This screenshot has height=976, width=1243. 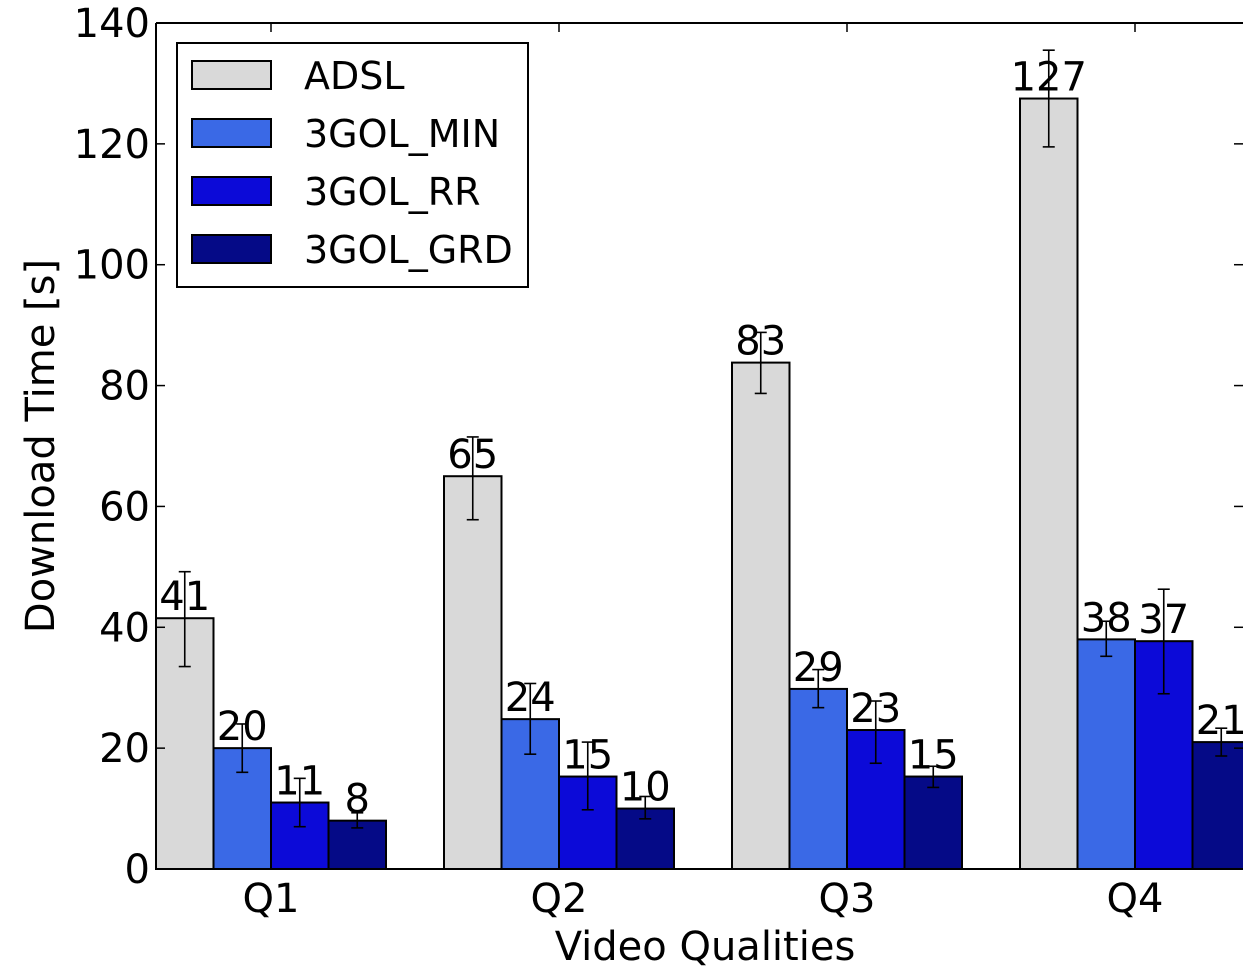 What do you see at coordinates (530, 698) in the screenshot?
I see `data-label: 24` at bounding box center [530, 698].